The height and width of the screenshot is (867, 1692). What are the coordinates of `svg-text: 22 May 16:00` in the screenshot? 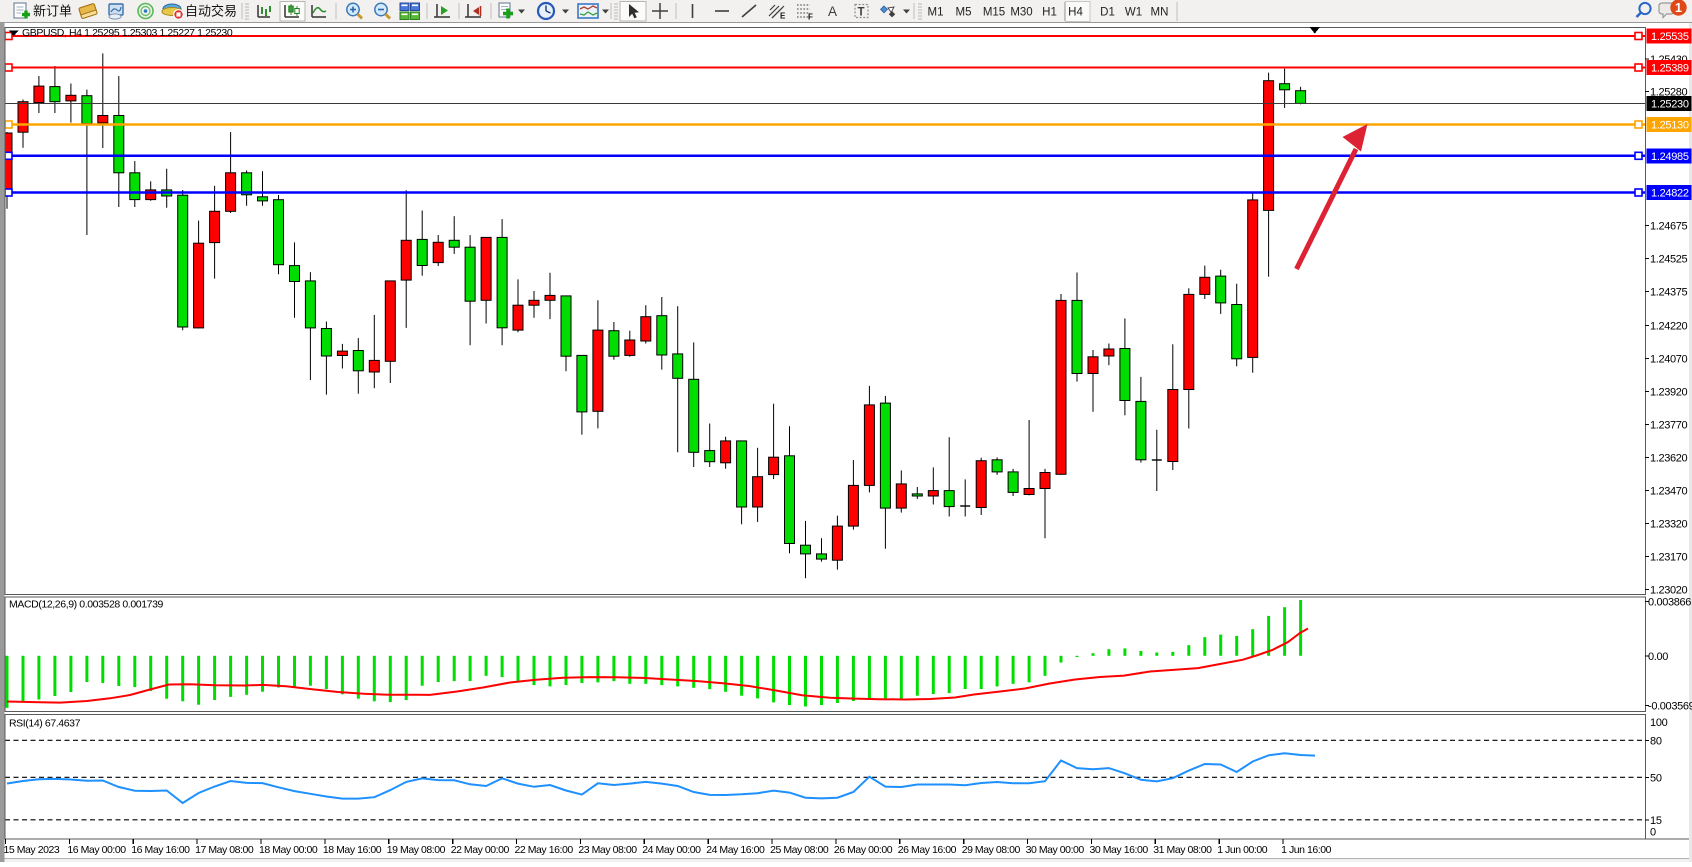 It's located at (544, 850).